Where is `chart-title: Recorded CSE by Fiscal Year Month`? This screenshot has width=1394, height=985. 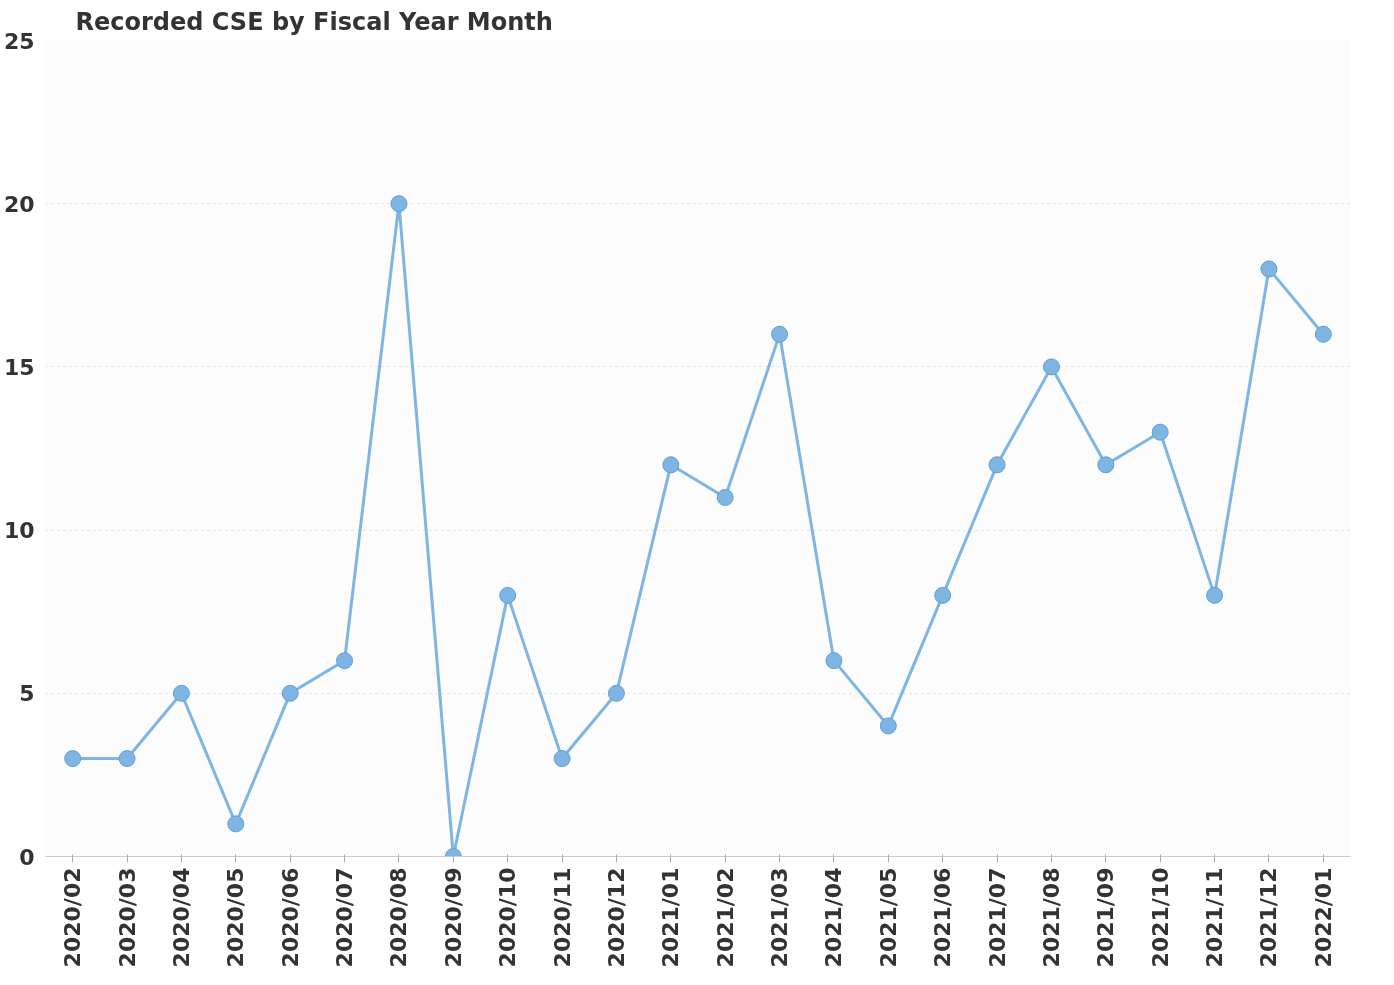
chart-title: Recorded CSE by Fiscal Year Month is located at coordinates (314, 21).